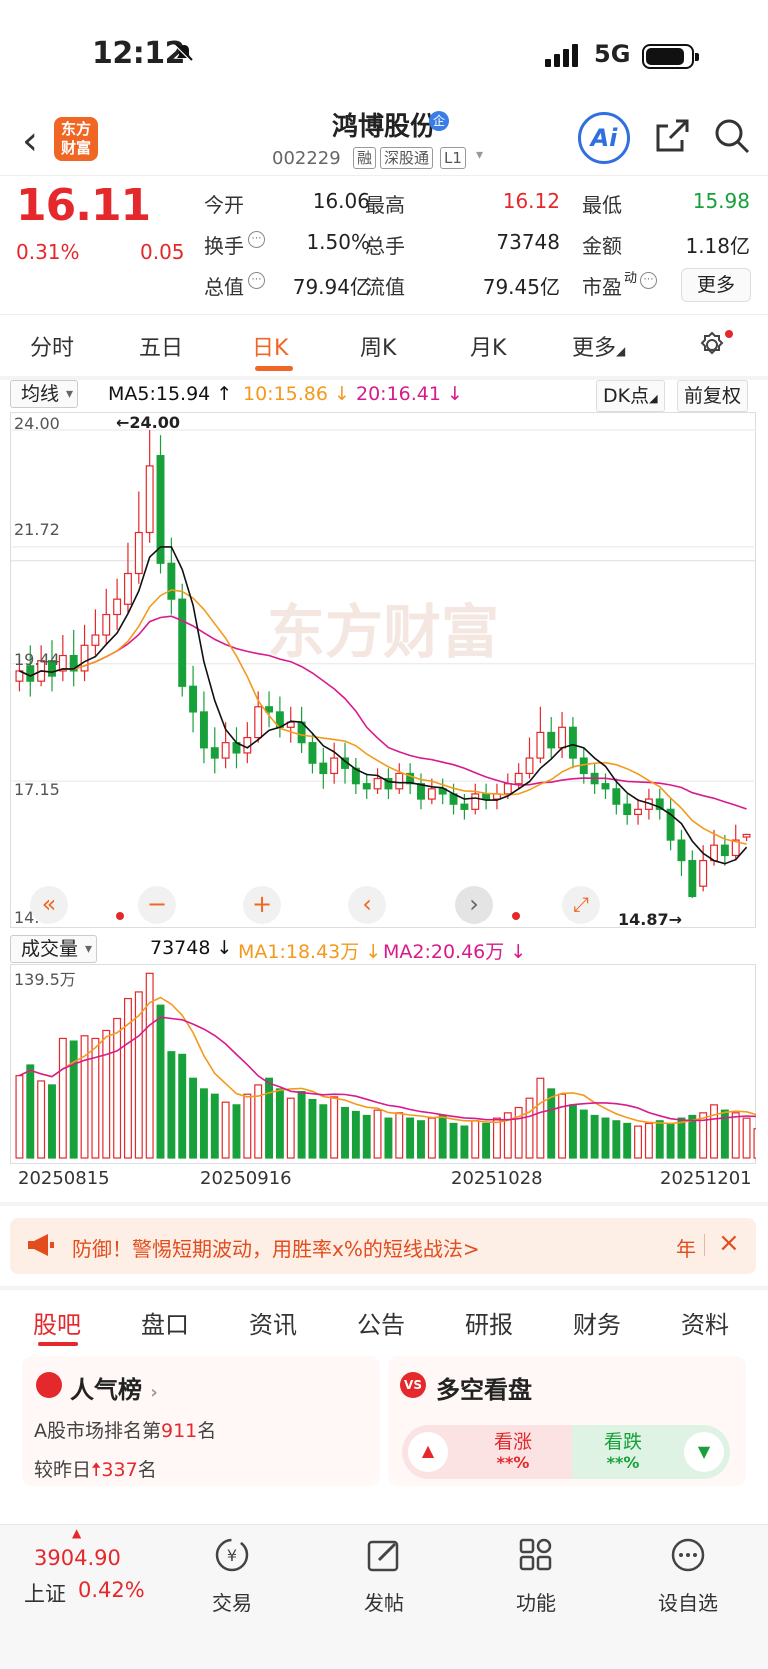  What do you see at coordinates (44, 394) in the screenshot?
I see `indicator-select: 均线` at bounding box center [44, 394].